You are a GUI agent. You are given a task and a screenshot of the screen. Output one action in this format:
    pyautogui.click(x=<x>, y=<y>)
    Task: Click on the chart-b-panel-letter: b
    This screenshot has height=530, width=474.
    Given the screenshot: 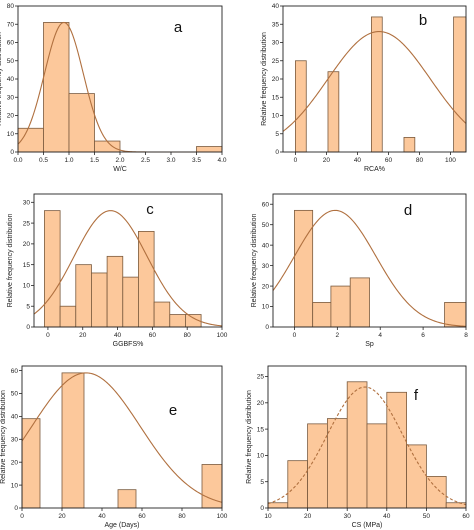 What is the action you would take?
    pyautogui.click(x=423, y=20)
    